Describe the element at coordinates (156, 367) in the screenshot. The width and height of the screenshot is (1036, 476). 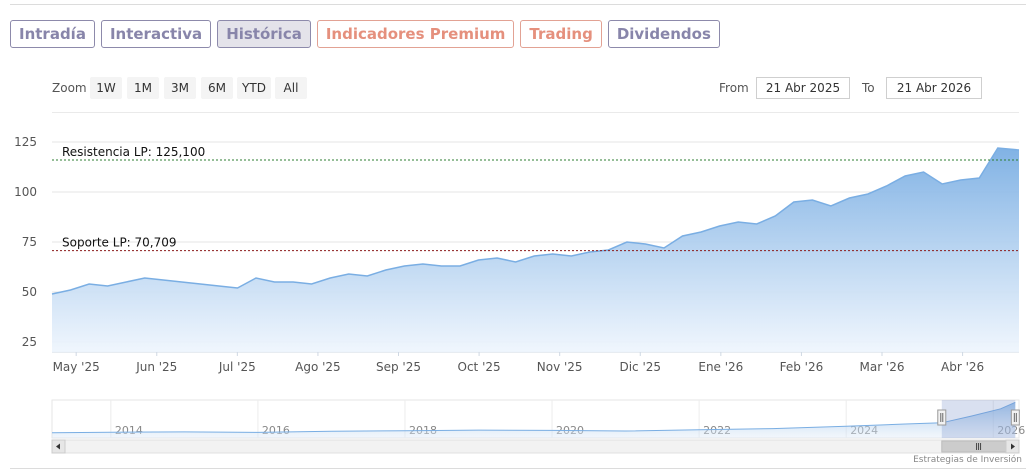
I see `x-tick-label: Jun '25` at that location.